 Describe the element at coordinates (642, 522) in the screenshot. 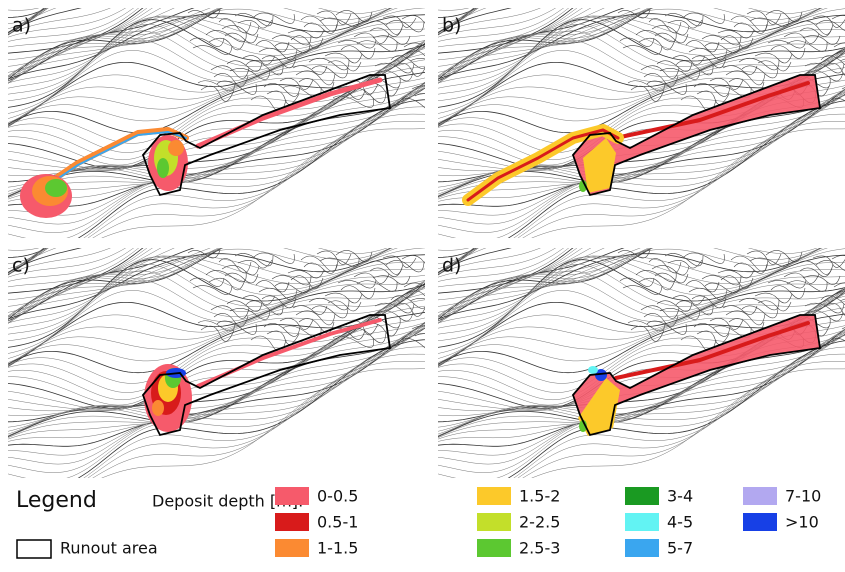

I see `legend-swatch` at that location.